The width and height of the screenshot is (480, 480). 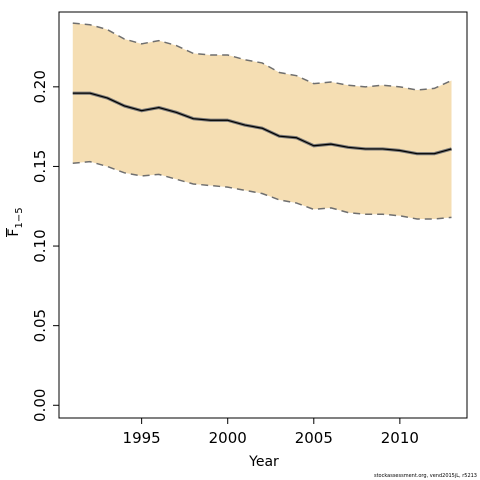 I want to click on x-tick-label: 1995, so click(x=142, y=438).